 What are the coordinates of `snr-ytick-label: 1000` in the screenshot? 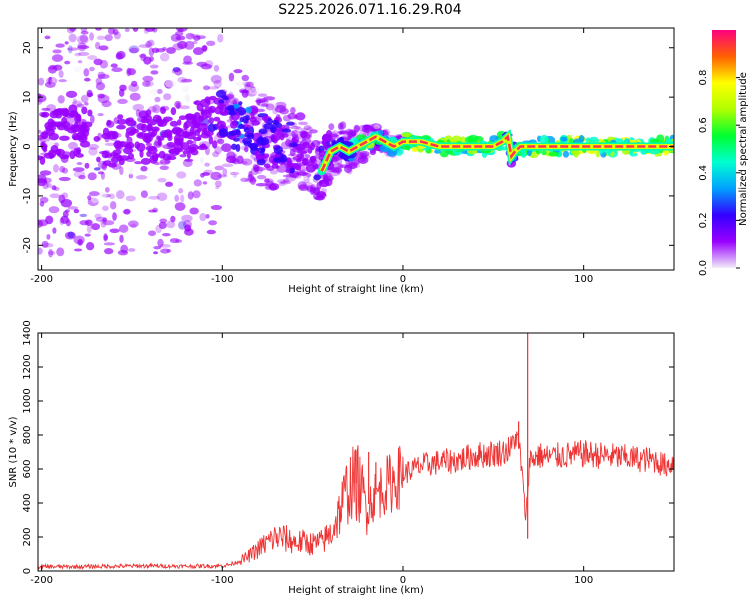 It's located at (27, 400).